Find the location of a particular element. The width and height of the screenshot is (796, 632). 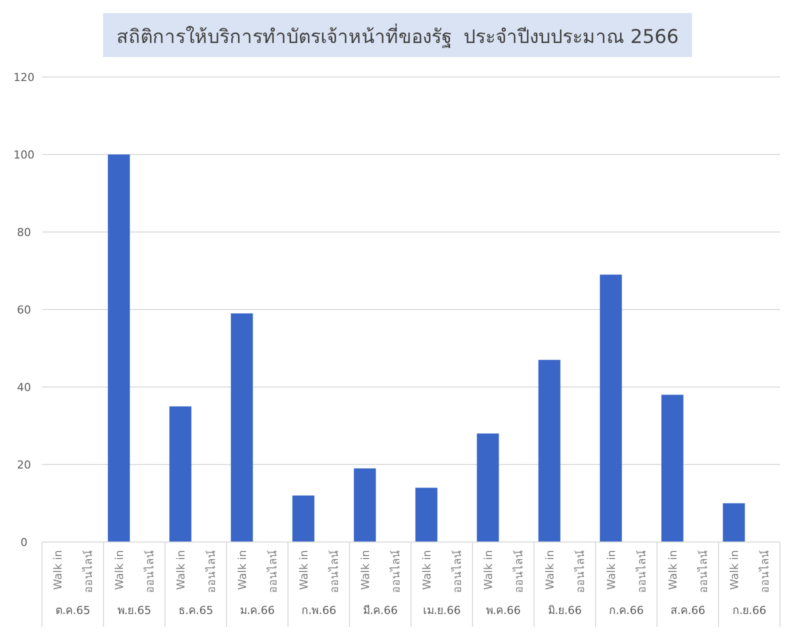

x-tick-label: ก.พ.66 is located at coordinates (318, 610).